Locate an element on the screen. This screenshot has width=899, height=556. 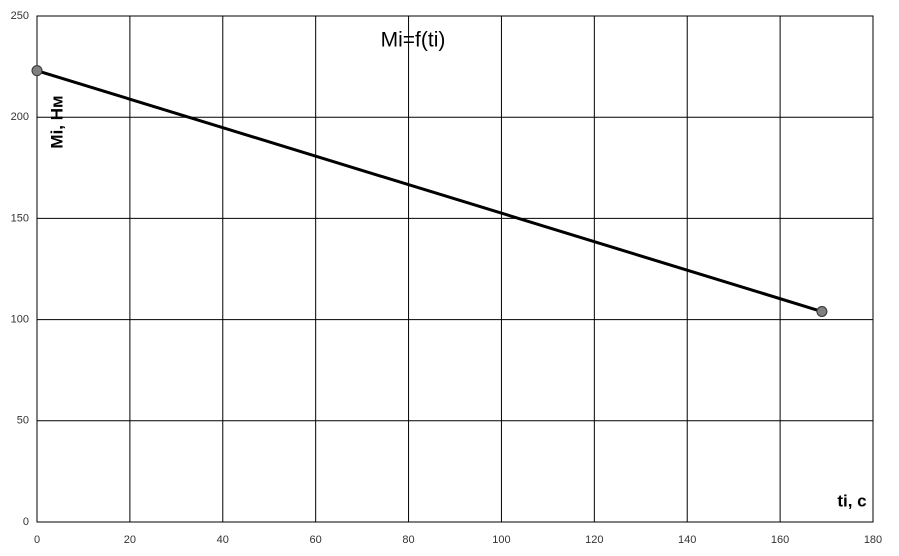
y-tick-label: 100 is located at coordinates (20, 320).